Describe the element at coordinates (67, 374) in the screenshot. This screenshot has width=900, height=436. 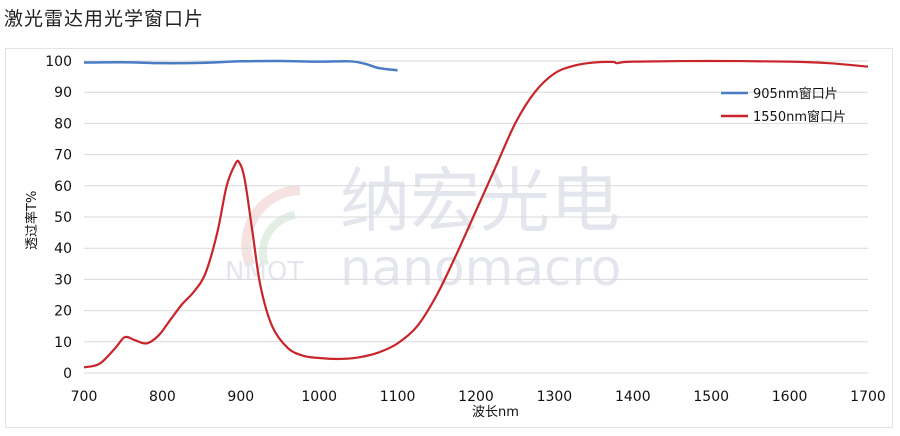
I see `y-tick-label: 0` at that location.